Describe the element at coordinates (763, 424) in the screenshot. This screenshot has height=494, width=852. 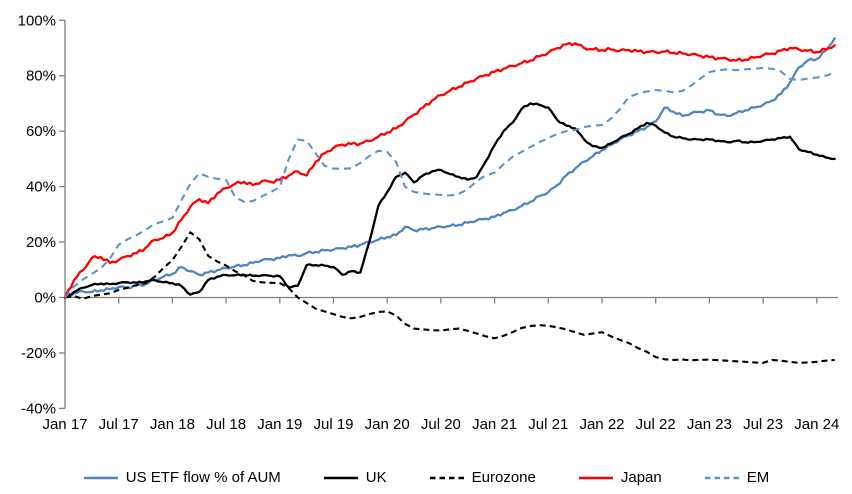
I see `x-tick-label: Jul 23` at that location.